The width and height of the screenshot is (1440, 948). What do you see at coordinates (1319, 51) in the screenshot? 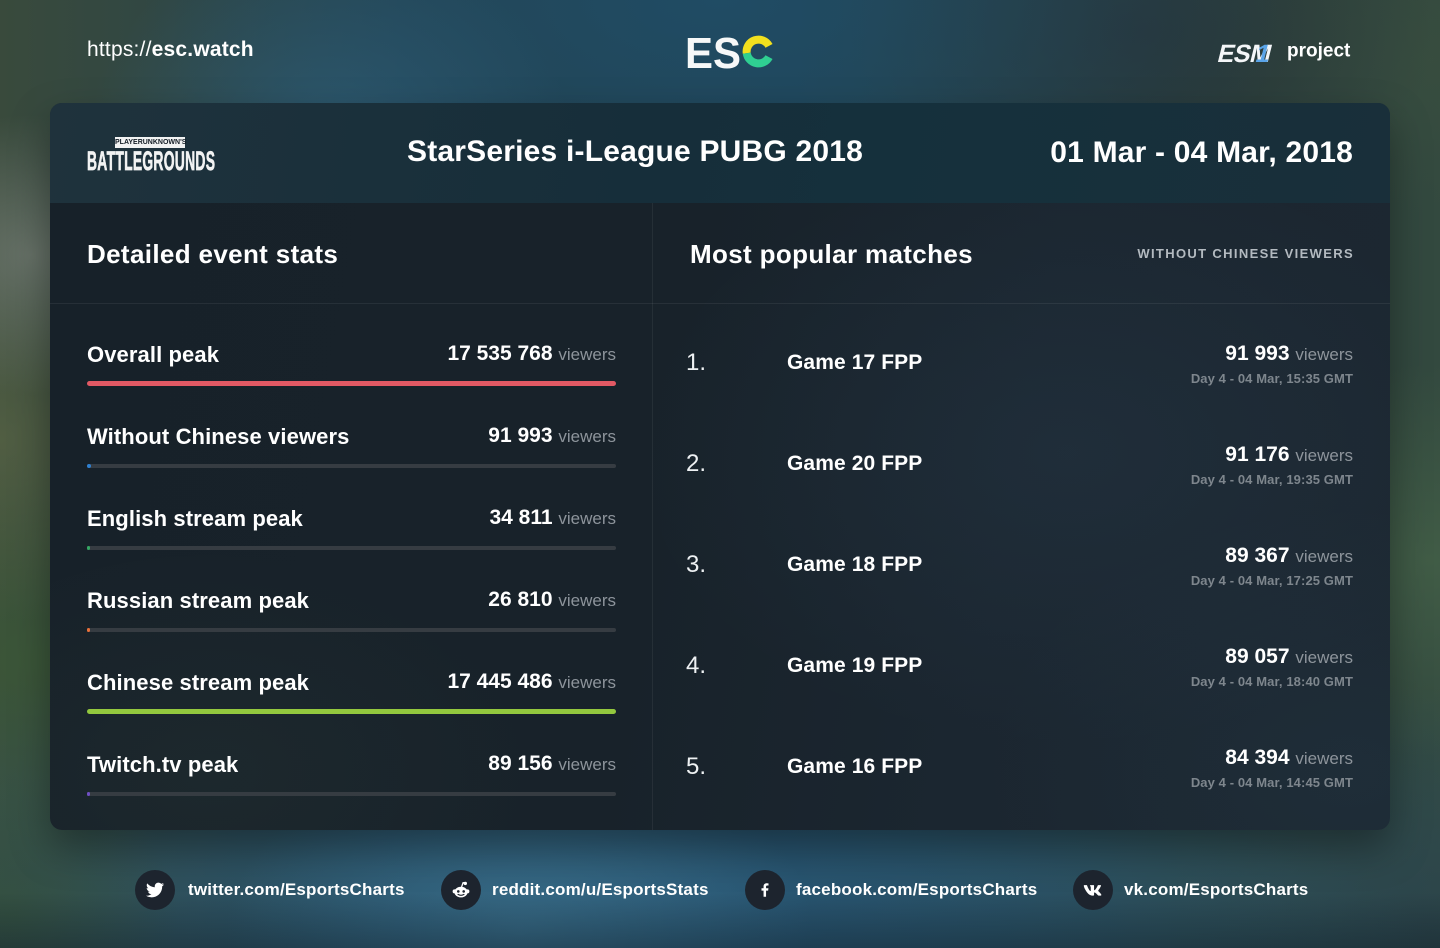
I see `svg-text: project` at bounding box center [1319, 51].